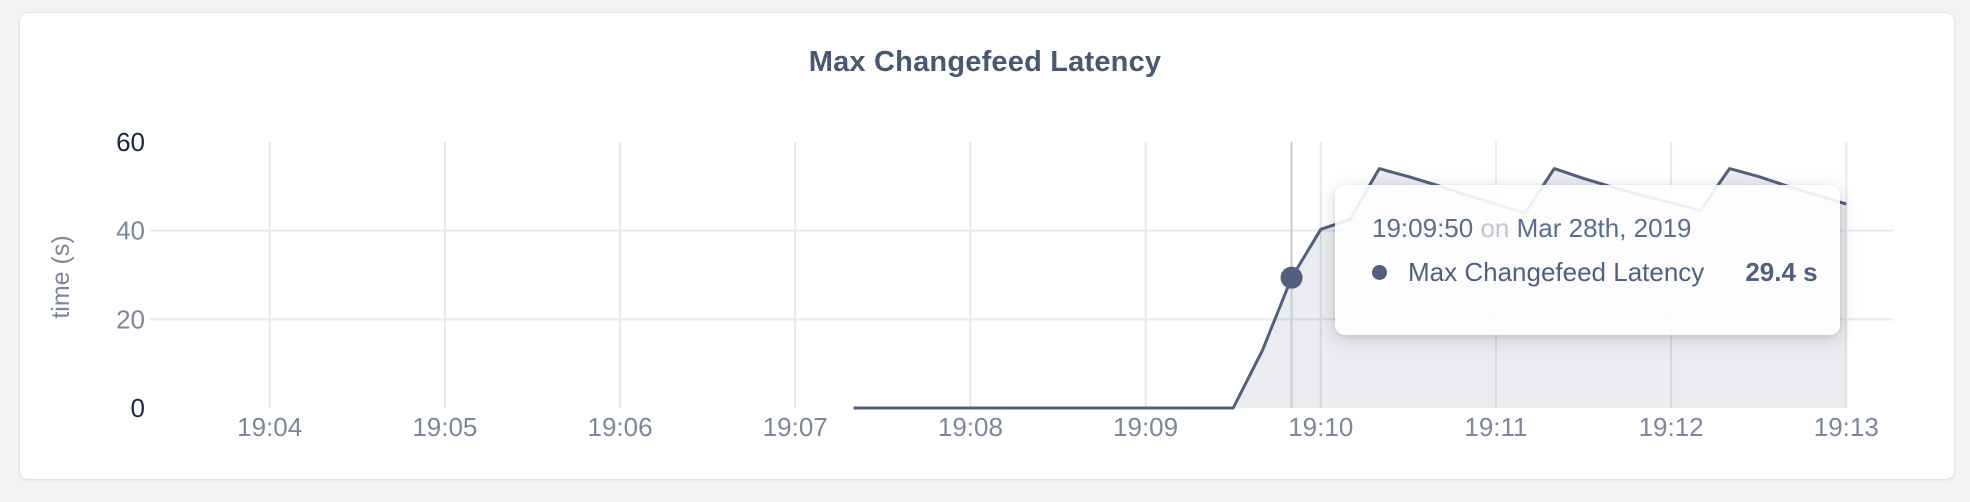 This screenshot has height=502, width=1970. I want to click on hover-point-dot, so click(1291, 277).